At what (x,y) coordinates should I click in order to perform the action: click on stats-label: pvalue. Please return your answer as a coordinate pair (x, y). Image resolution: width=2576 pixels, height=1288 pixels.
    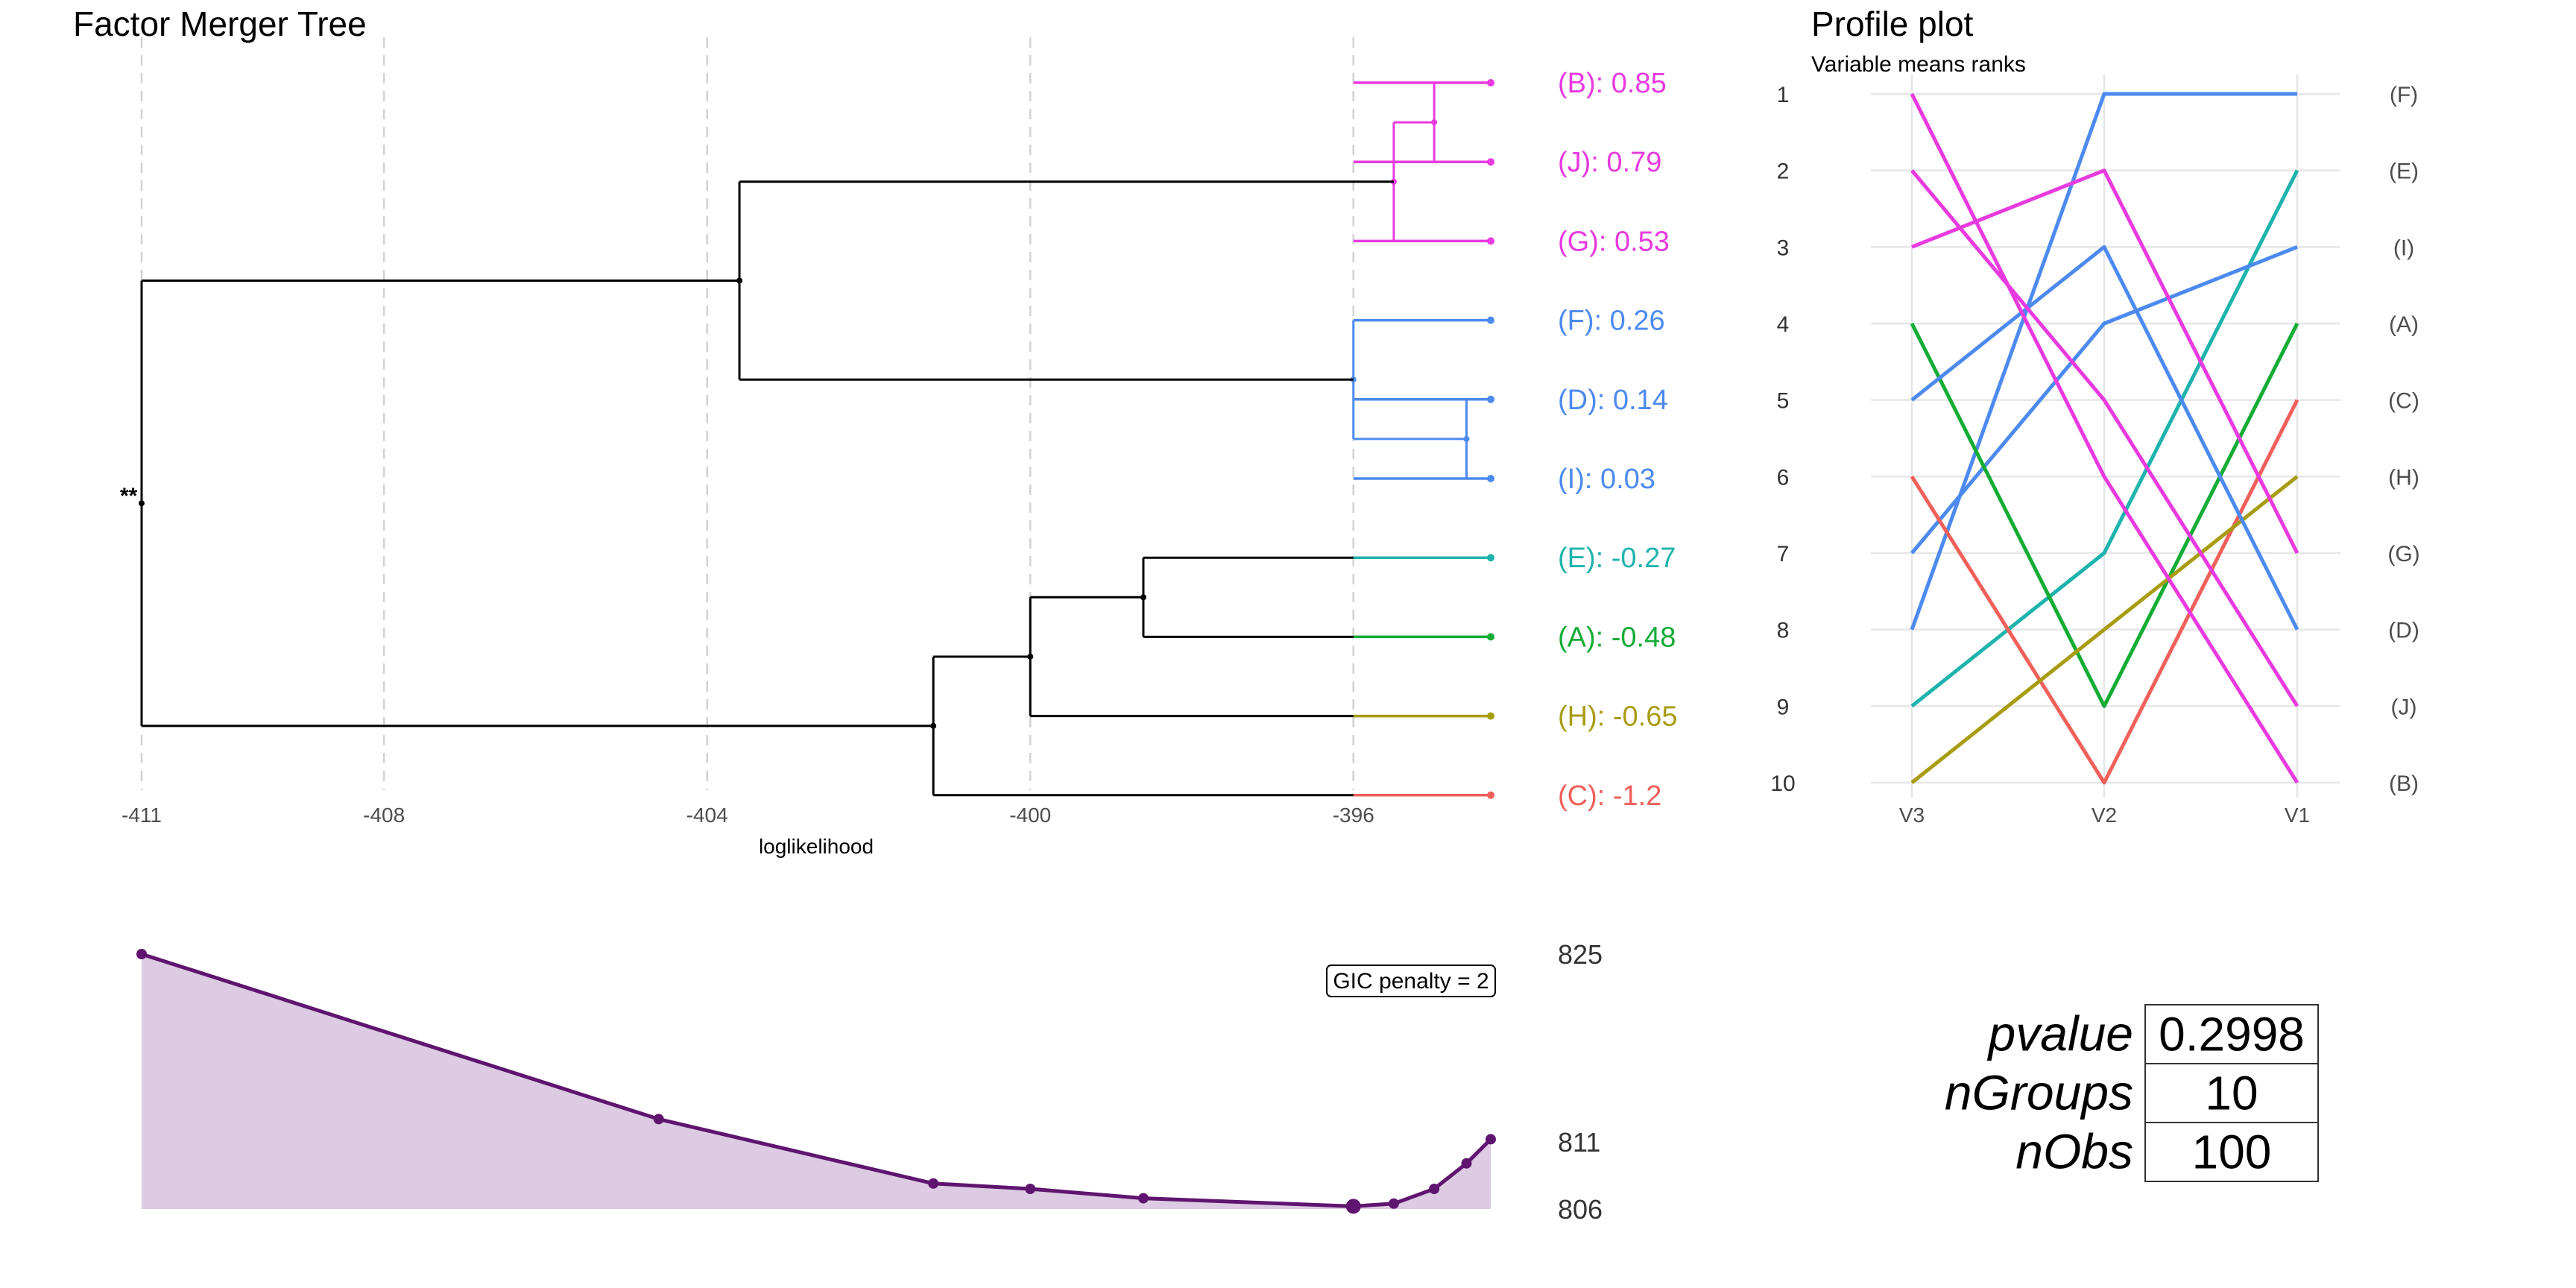
    Looking at the image, I should click on (2060, 1033).